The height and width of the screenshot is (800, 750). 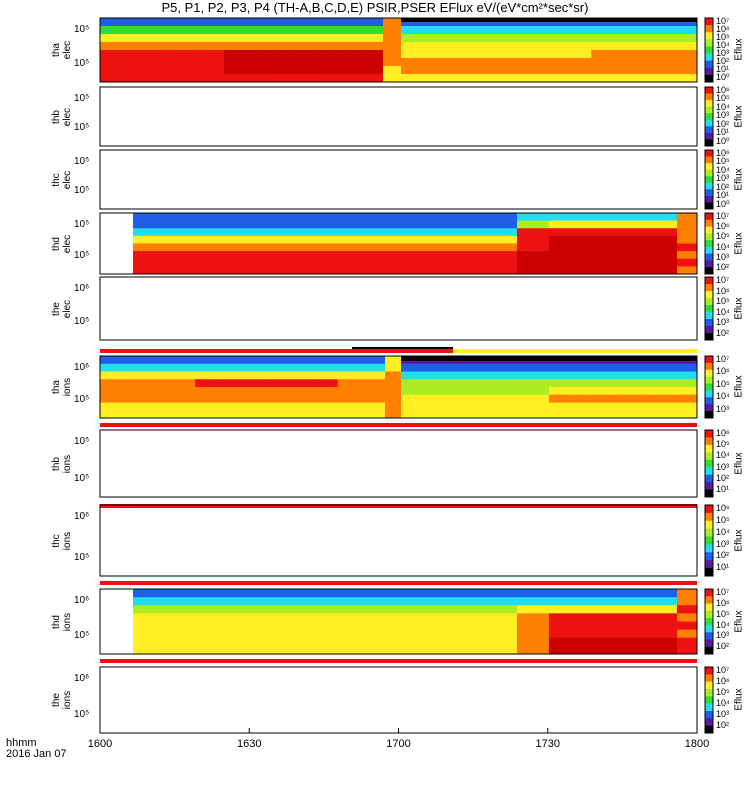 I want to click on colorbar-frame, so click(x=709, y=700).